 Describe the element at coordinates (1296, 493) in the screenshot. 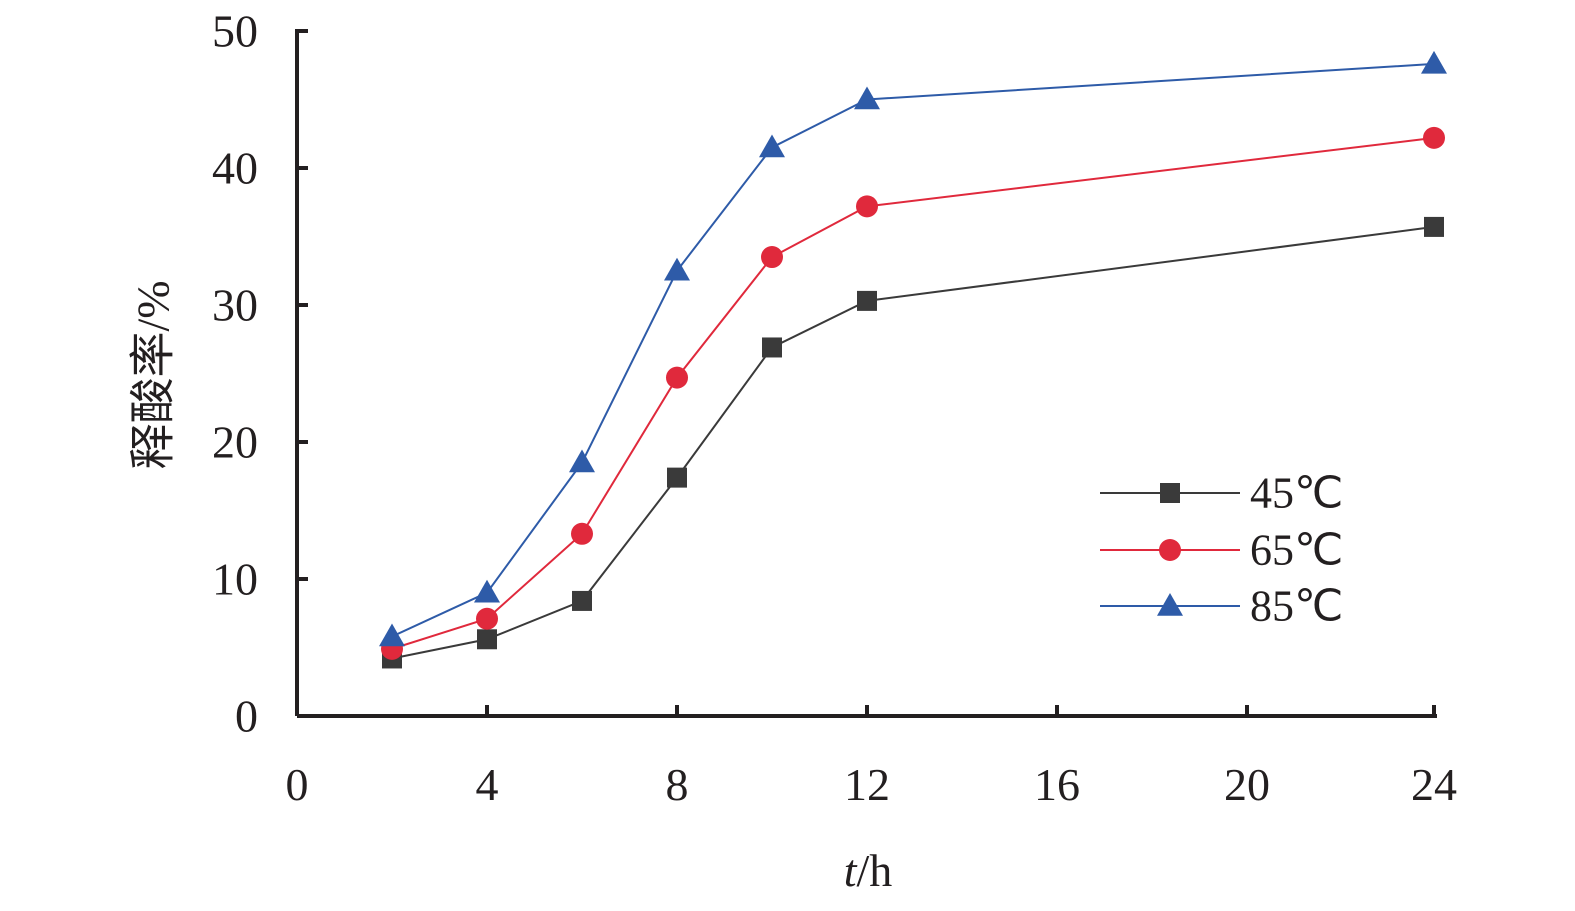

I see `legend-label: 45℃` at that location.